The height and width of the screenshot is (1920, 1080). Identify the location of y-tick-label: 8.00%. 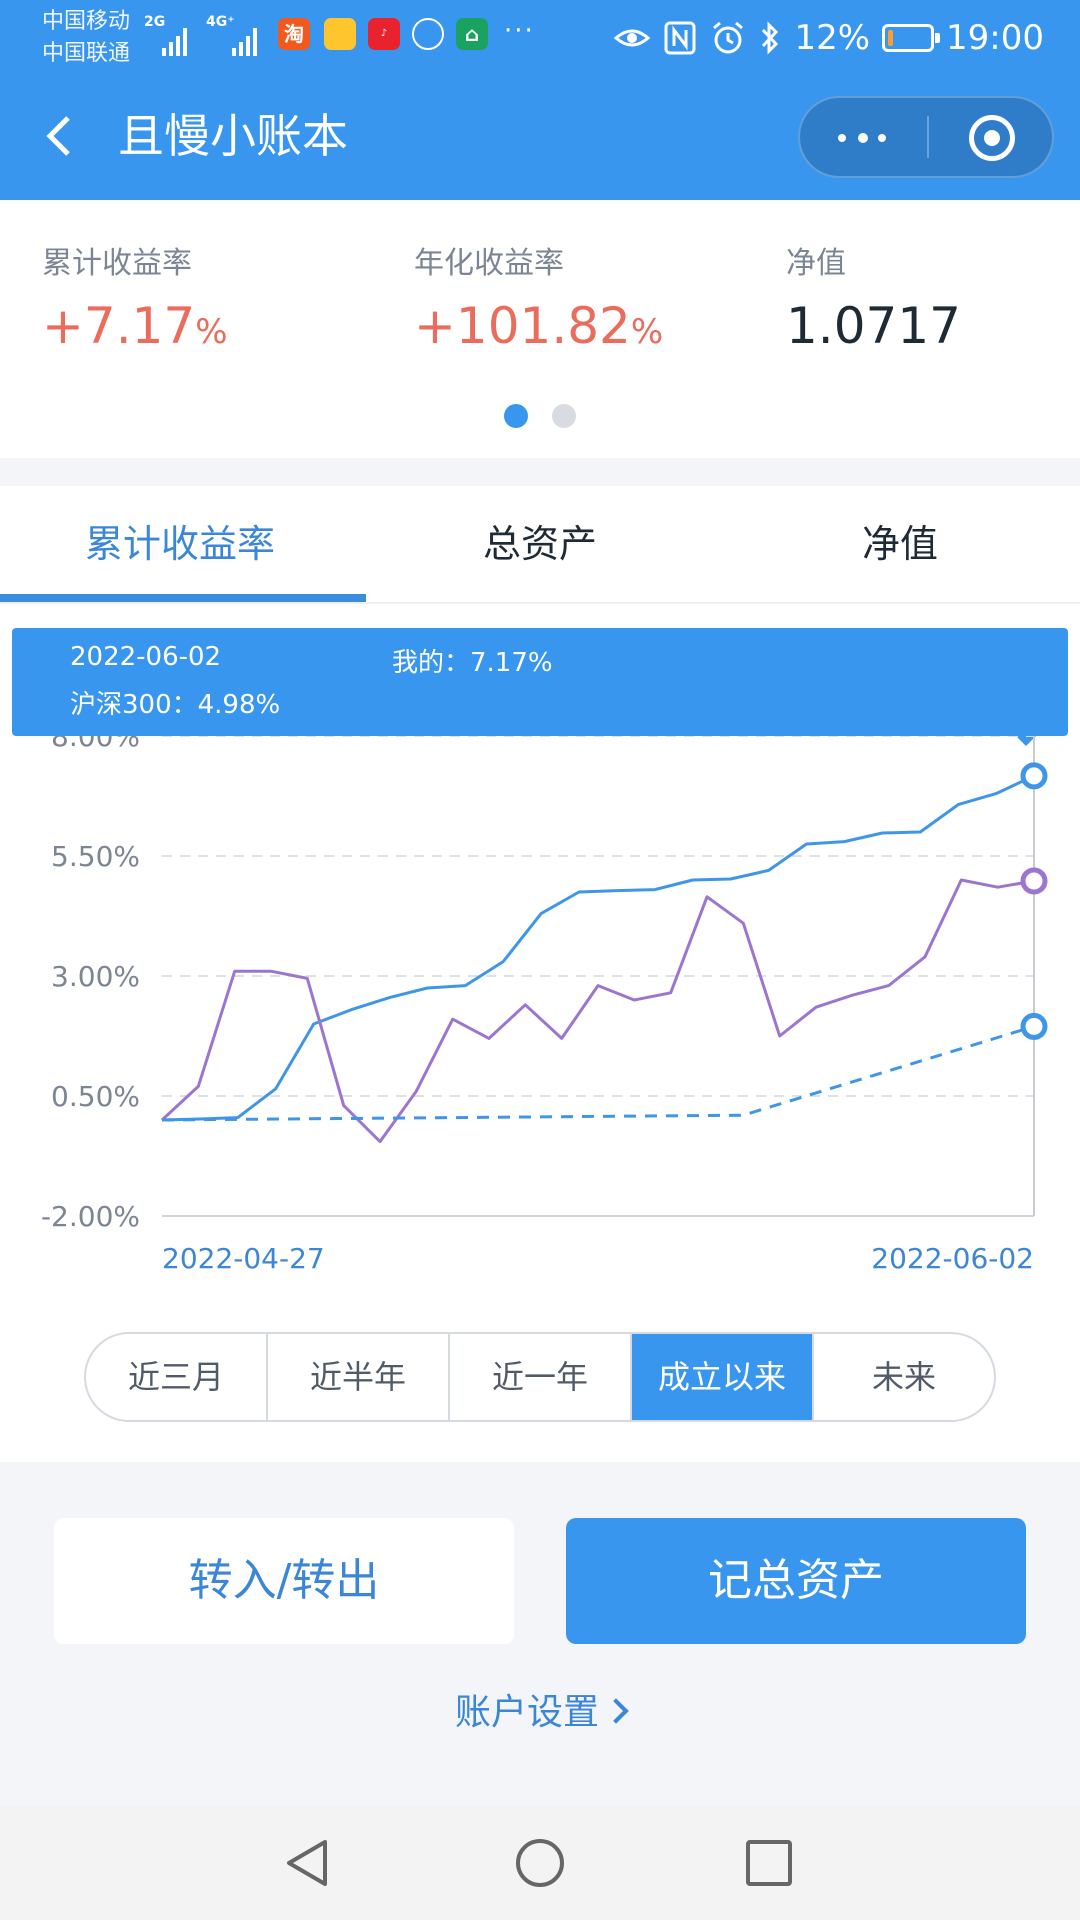
(95, 744).